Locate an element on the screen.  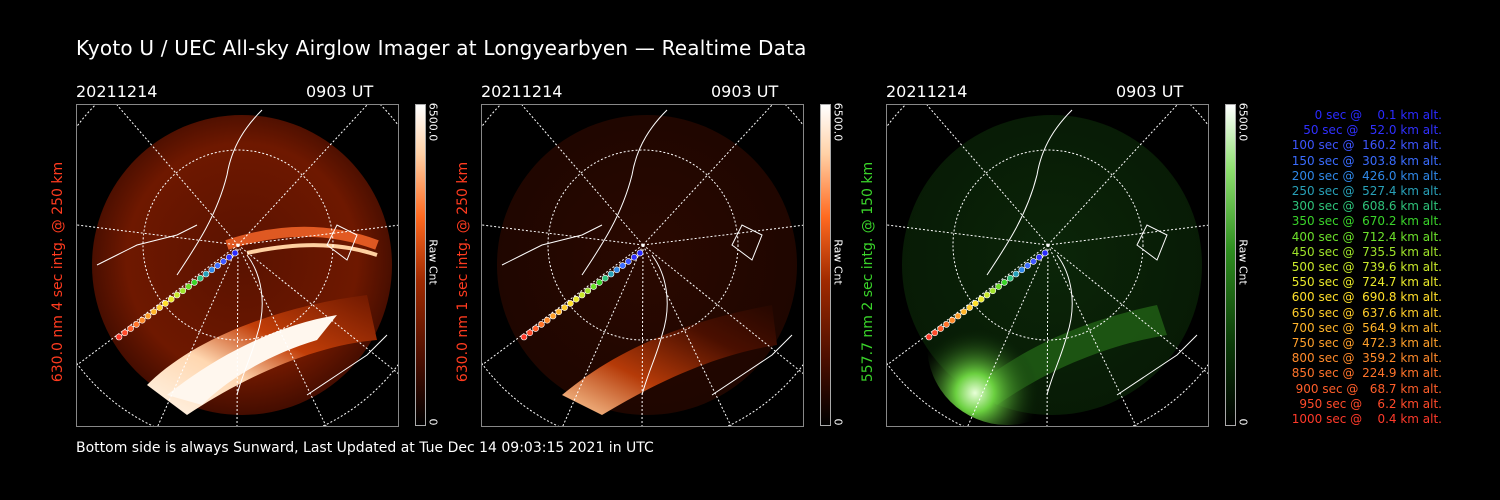
panel-ylabel: 557.7 nm 2 sec intg. @ 150 km is located at coordinates (868, 272).